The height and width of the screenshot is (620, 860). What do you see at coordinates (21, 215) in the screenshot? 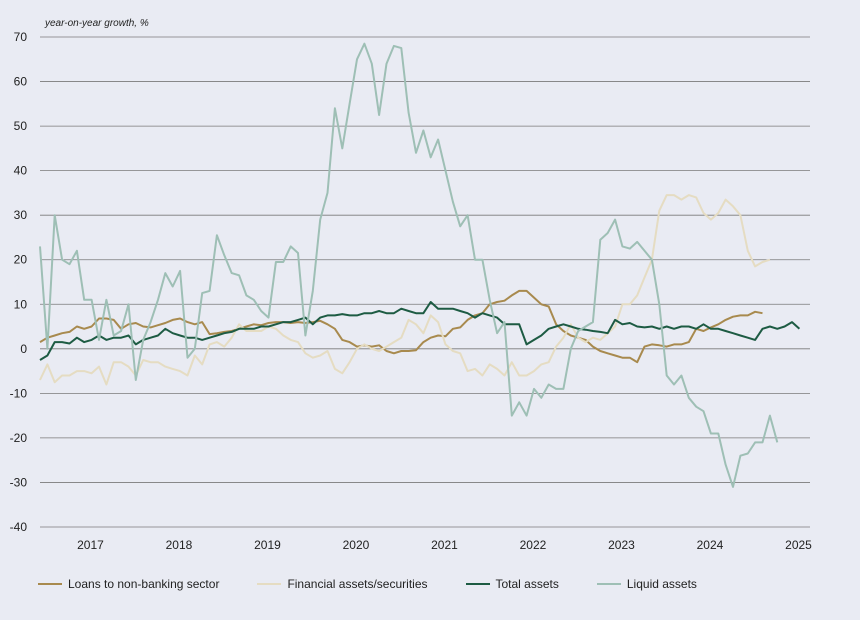
I see `y-tick-label: 30` at bounding box center [21, 215].